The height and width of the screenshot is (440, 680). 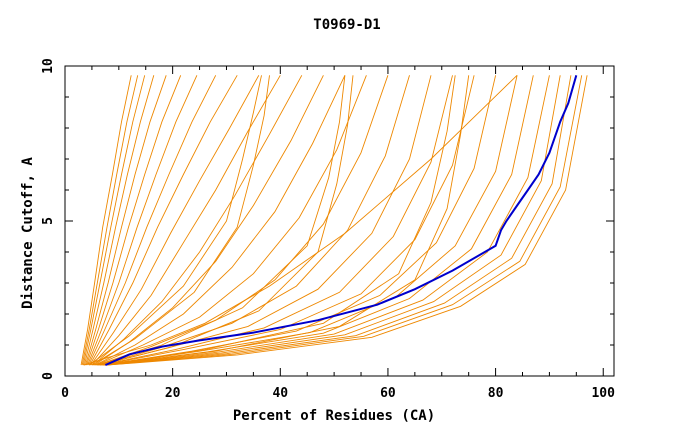 What do you see at coordinates (280, 393) in the screenshot?
I see `x-tick-label: 40` at bounding box center [280, 393].